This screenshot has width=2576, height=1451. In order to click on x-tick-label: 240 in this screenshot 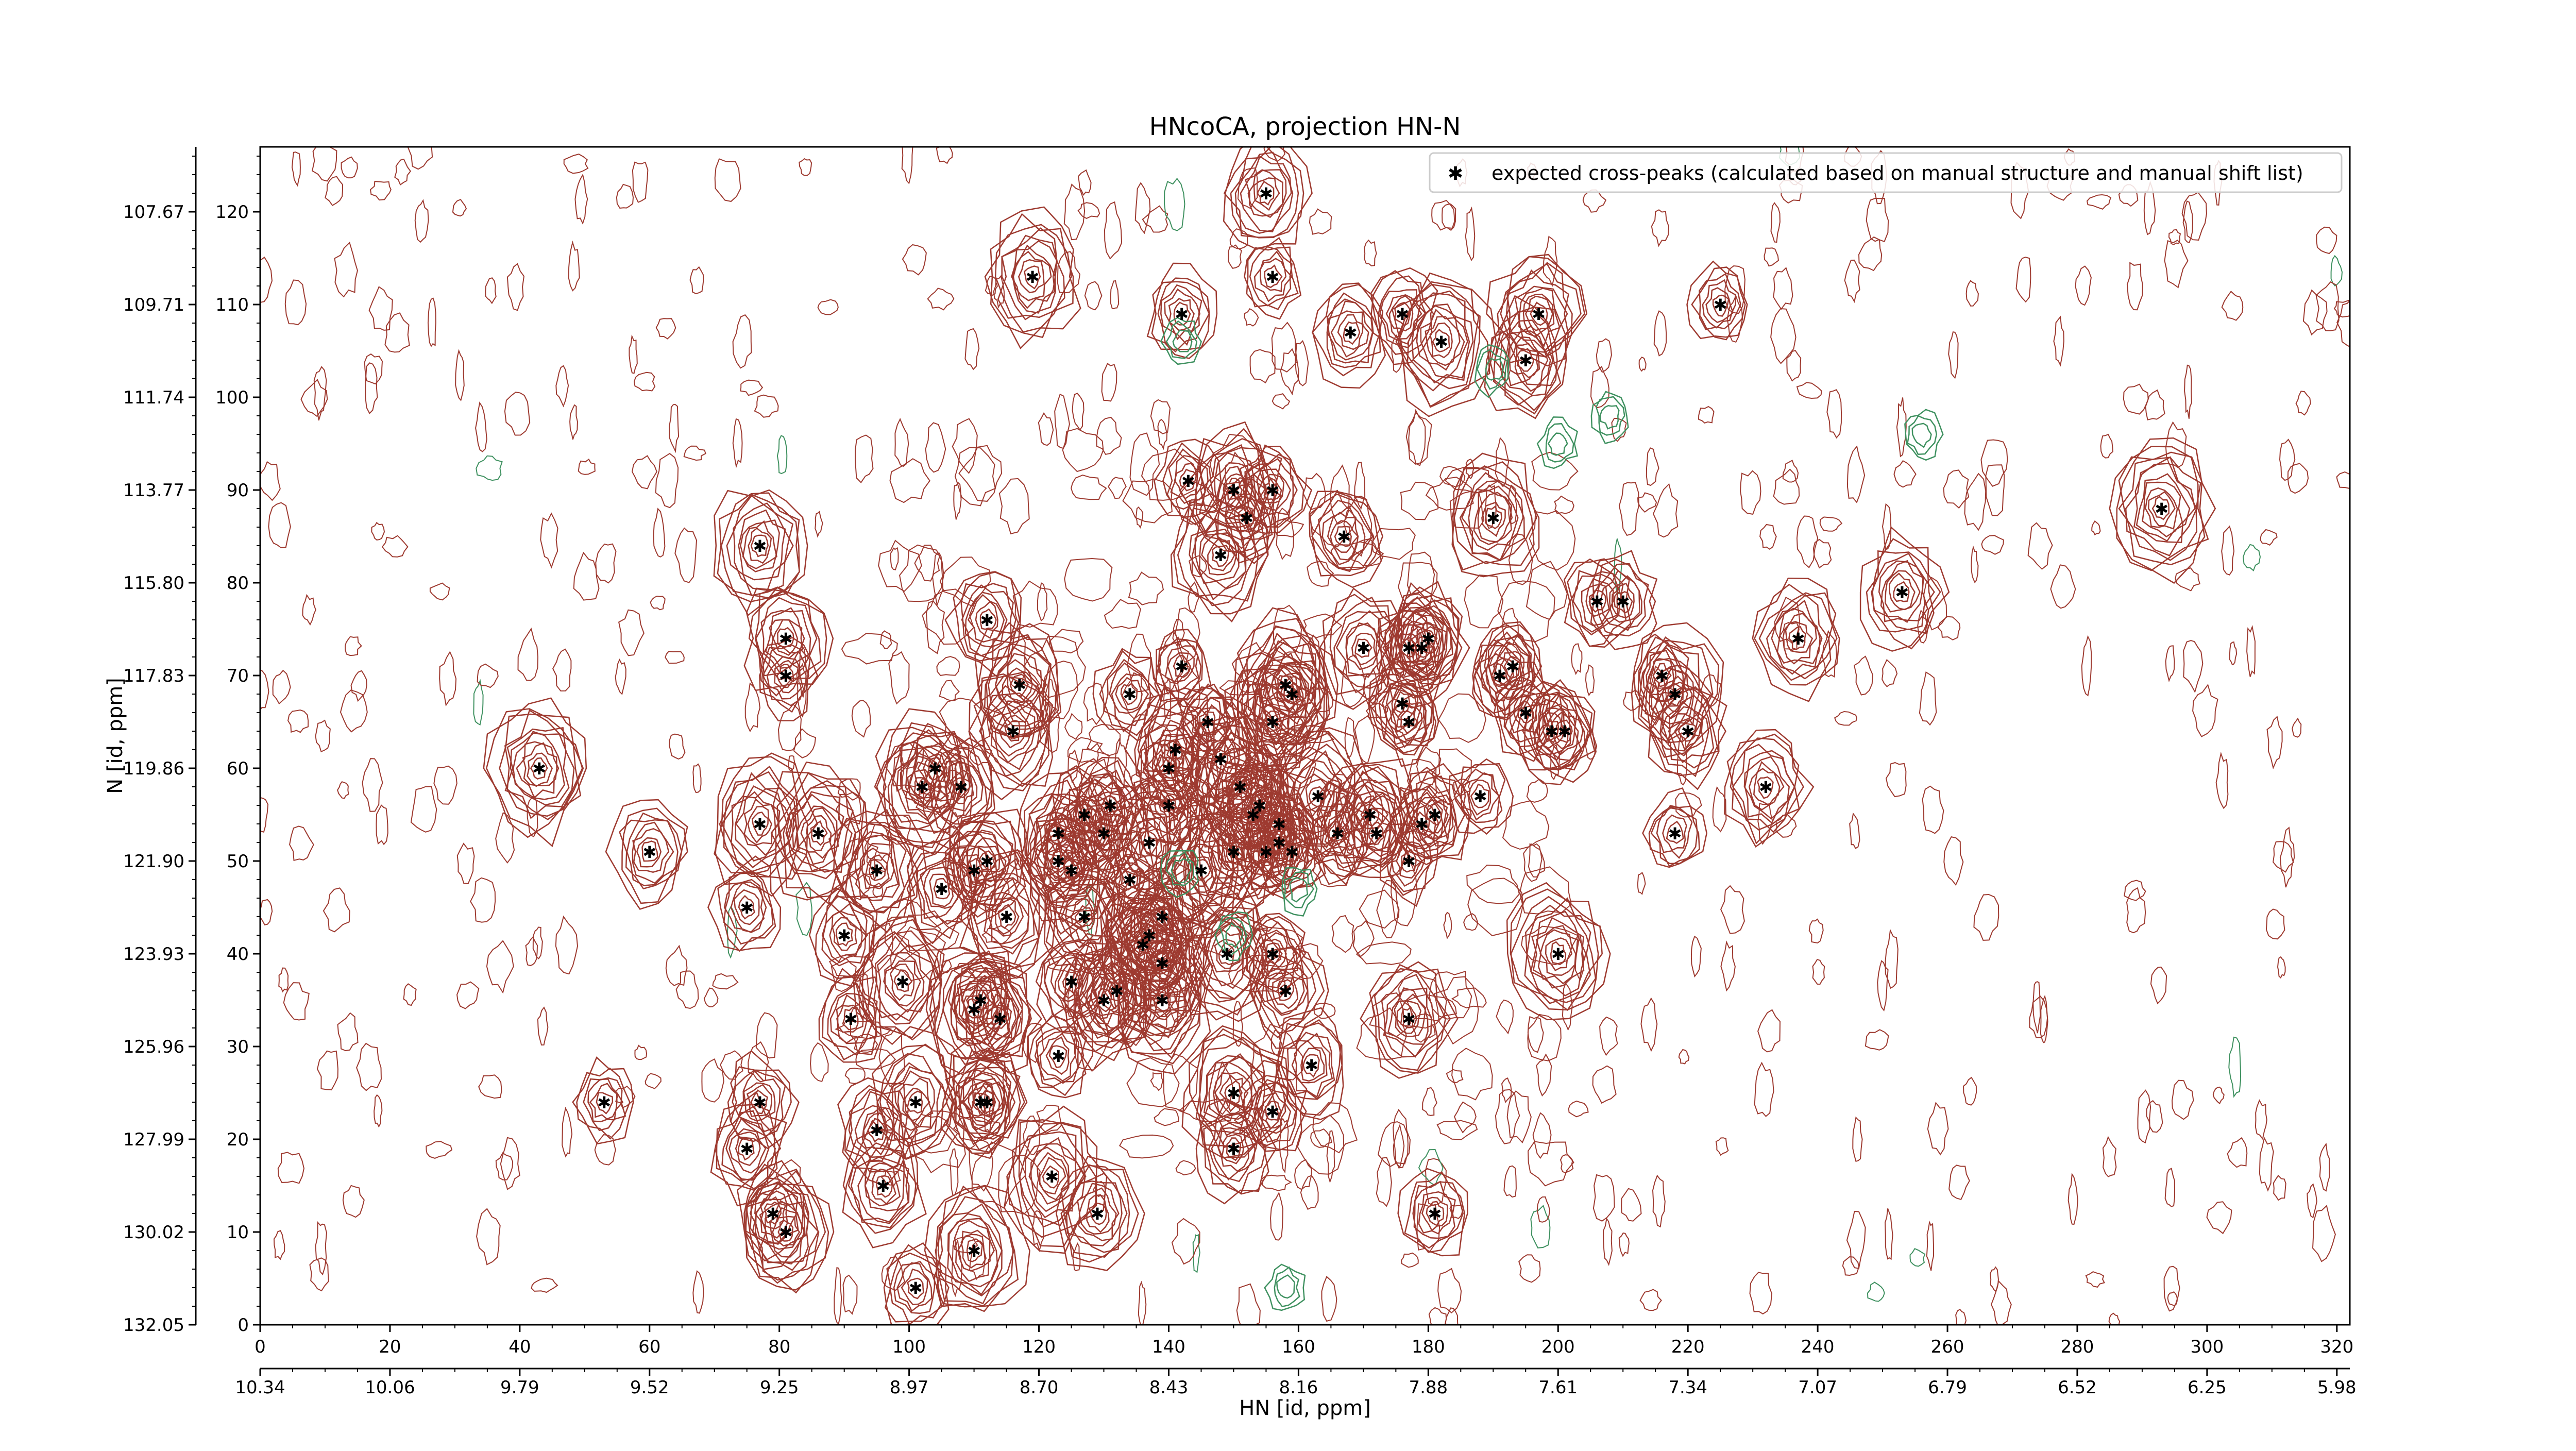, I will do `click(1818, 1347)`.